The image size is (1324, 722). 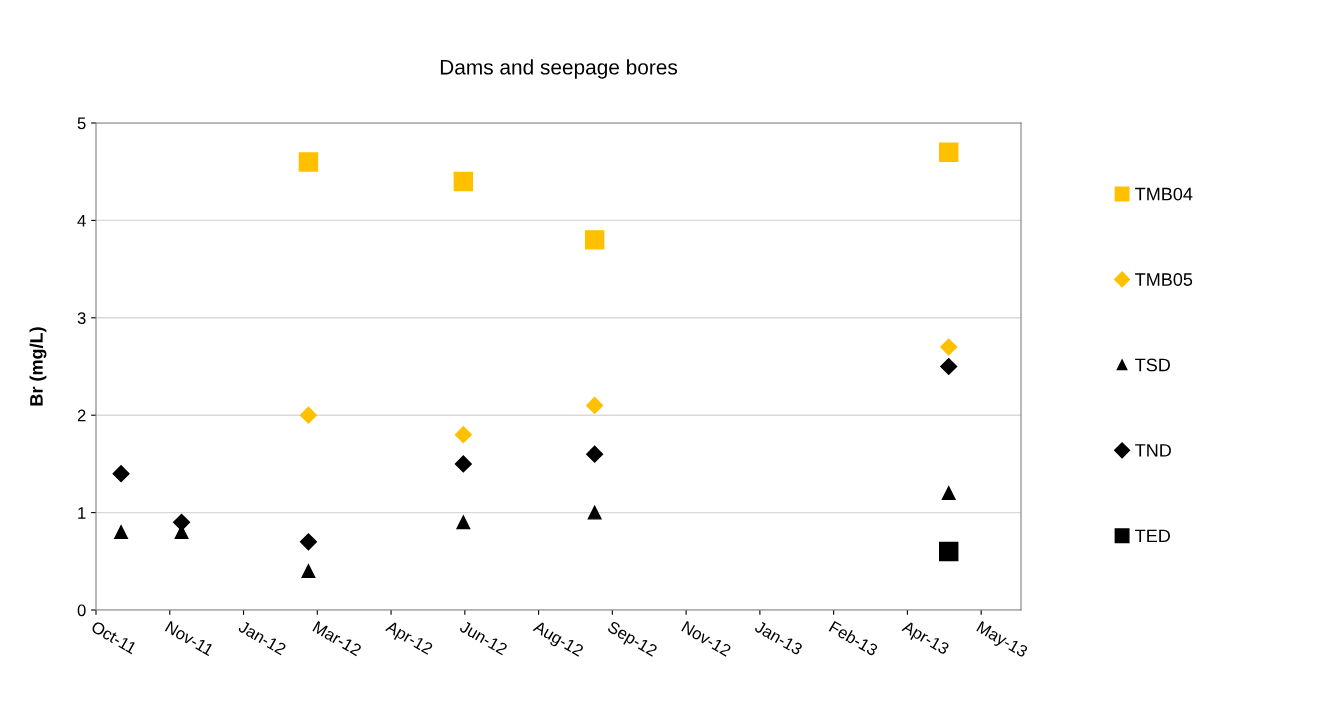 What do you see at coordinates (1153, 450) in the screenshot?
I see `legend-label: TND` at bounding box center [1153, 450].